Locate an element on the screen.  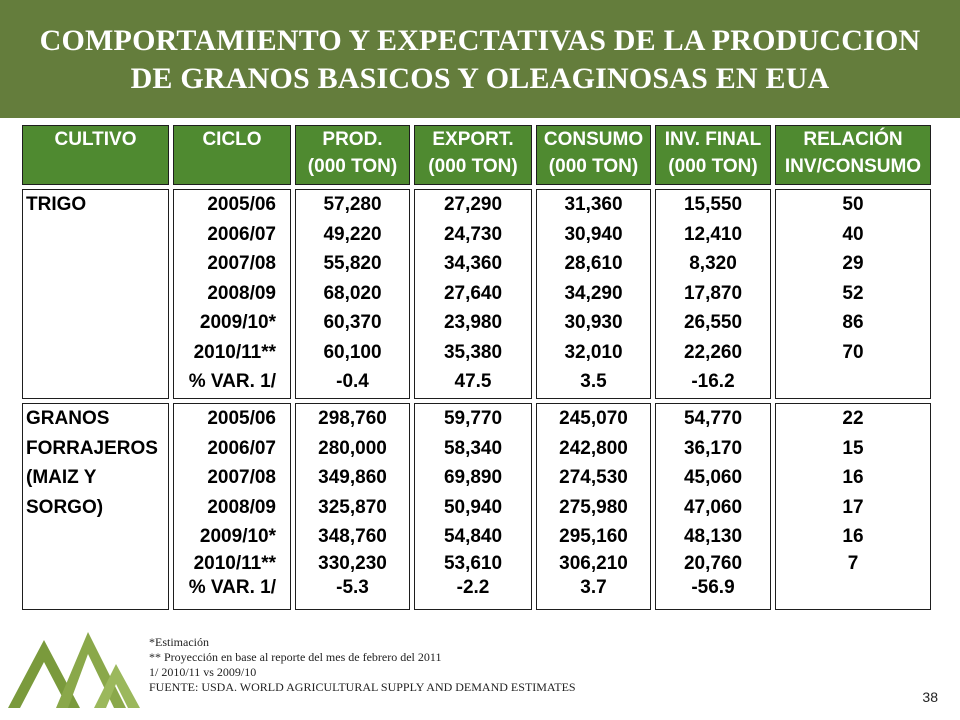
header-label: INV/CONSUMO is located at coordinates (853, 166).